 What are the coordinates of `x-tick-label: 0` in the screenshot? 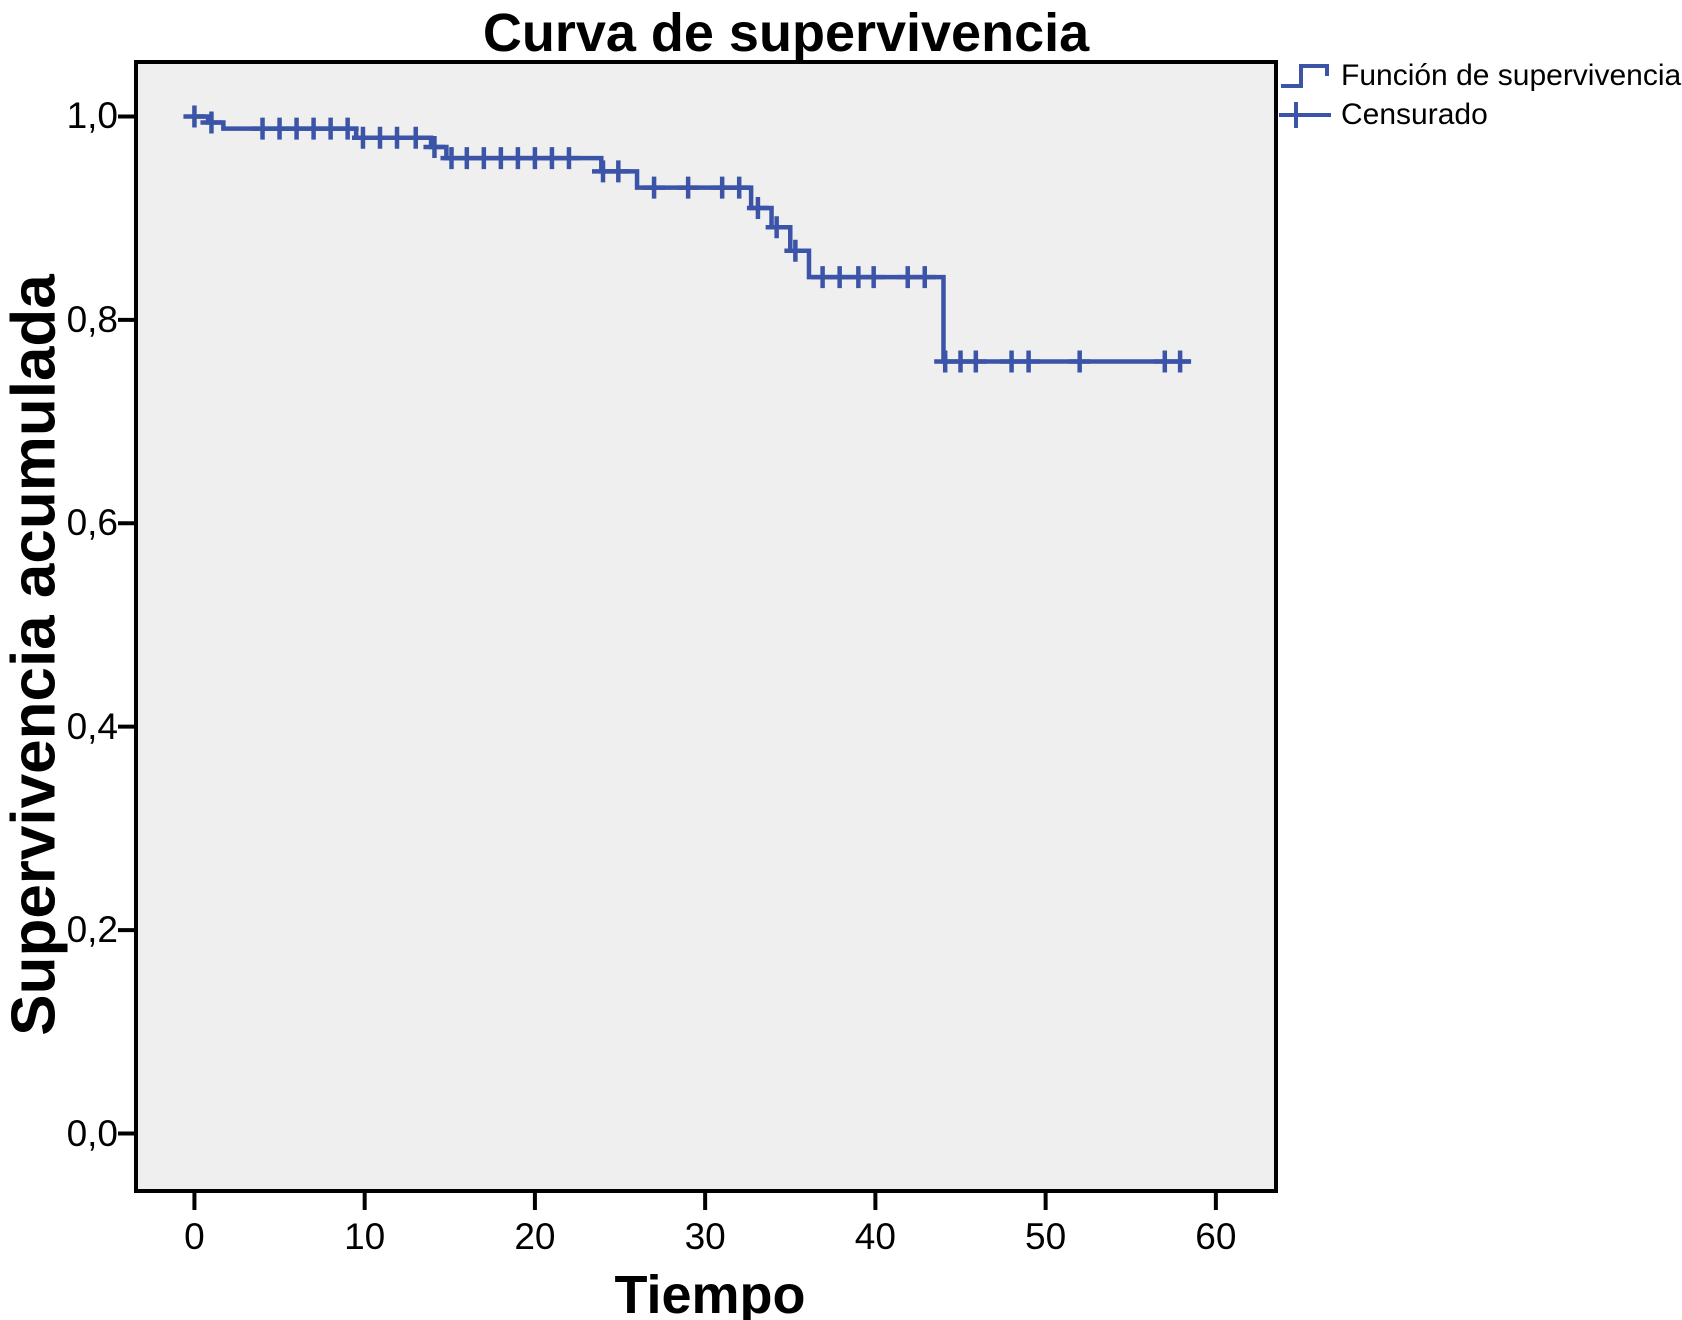 It's located at (194, 1236).